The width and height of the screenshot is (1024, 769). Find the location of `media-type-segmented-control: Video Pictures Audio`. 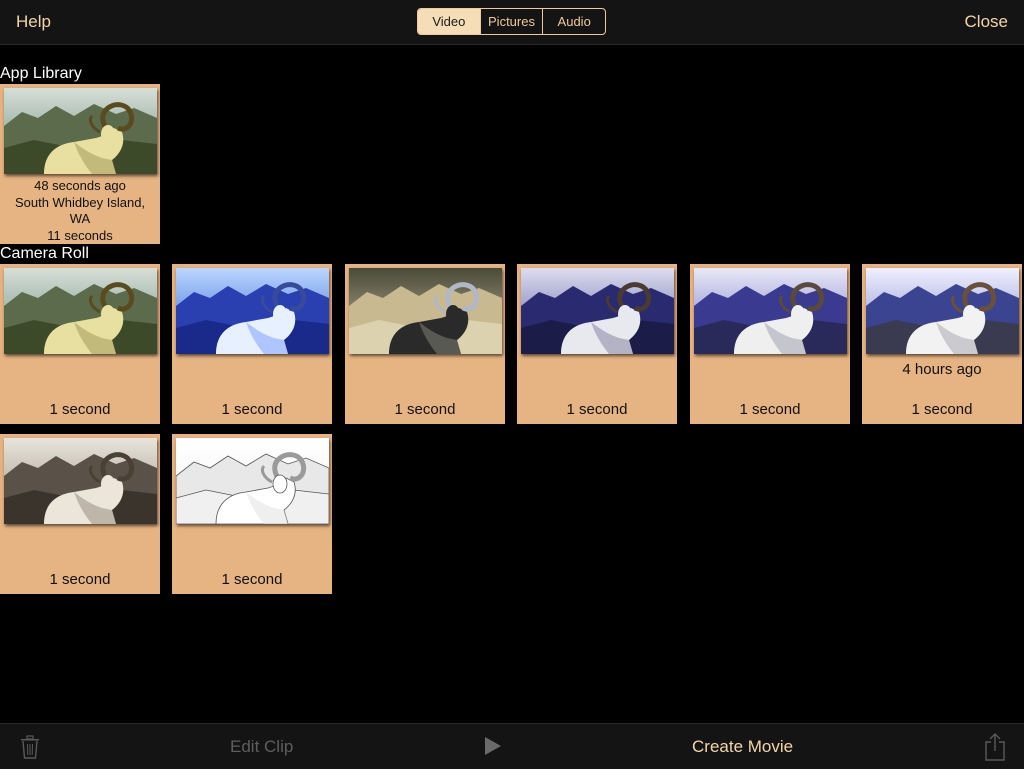

media-type-segmented-control: Video Pictures Audio is located at coordinates (511, 21).